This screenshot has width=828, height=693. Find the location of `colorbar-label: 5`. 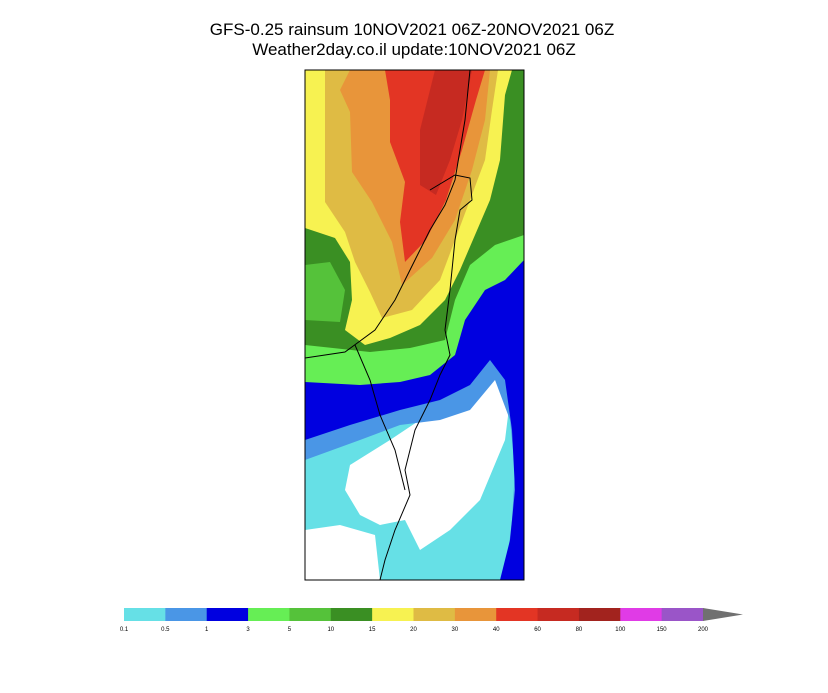

colorbar-label: 5 is located at coordinates (290, 630).